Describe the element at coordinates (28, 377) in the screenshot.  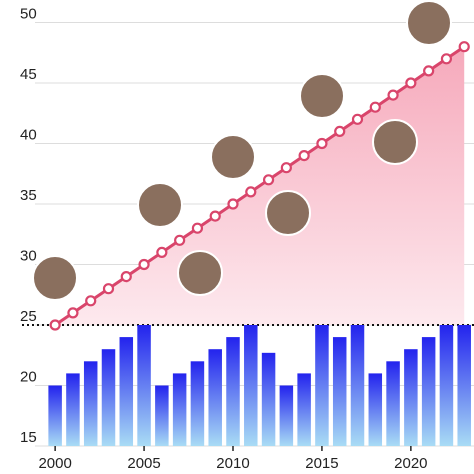
I see `y-tick-label: 20` at that location.